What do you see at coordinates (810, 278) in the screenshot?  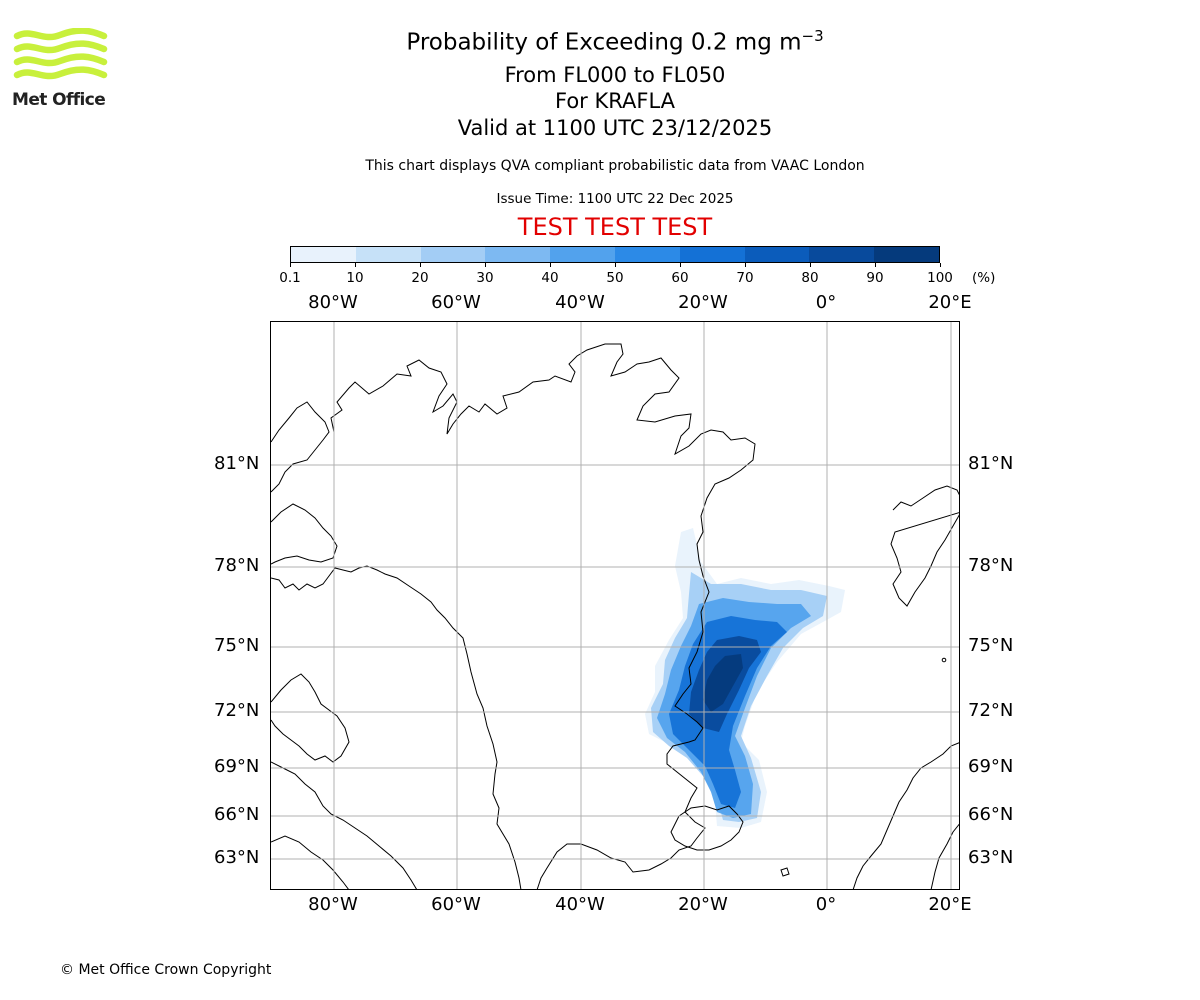 I see `colorbar-tick-label: 80` at bounding box center [810, 278].